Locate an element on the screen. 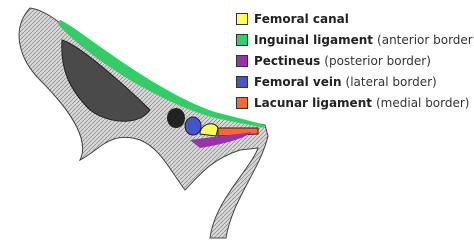 This screenshot has width=474, height=244. pectineus-shape is located at coordinates (221, 140).